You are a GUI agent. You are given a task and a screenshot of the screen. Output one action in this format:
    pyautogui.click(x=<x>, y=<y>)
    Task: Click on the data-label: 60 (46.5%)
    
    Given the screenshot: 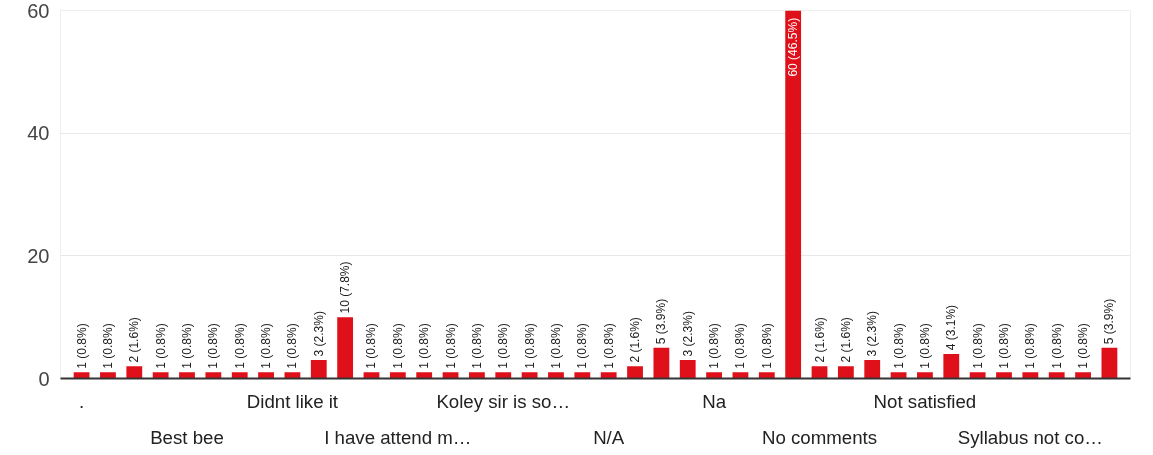 What is the action you would take?
    pyautogui.click(x=793, y=47)
    